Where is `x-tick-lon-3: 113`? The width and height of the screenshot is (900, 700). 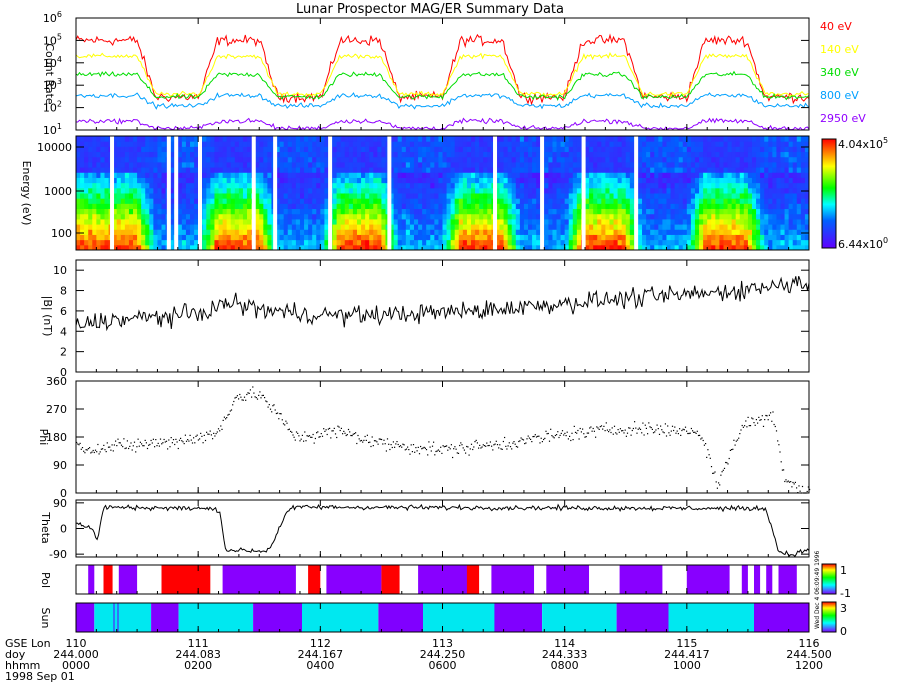
x-tick-lon-3: 113 is located at coordinates (442, 643).